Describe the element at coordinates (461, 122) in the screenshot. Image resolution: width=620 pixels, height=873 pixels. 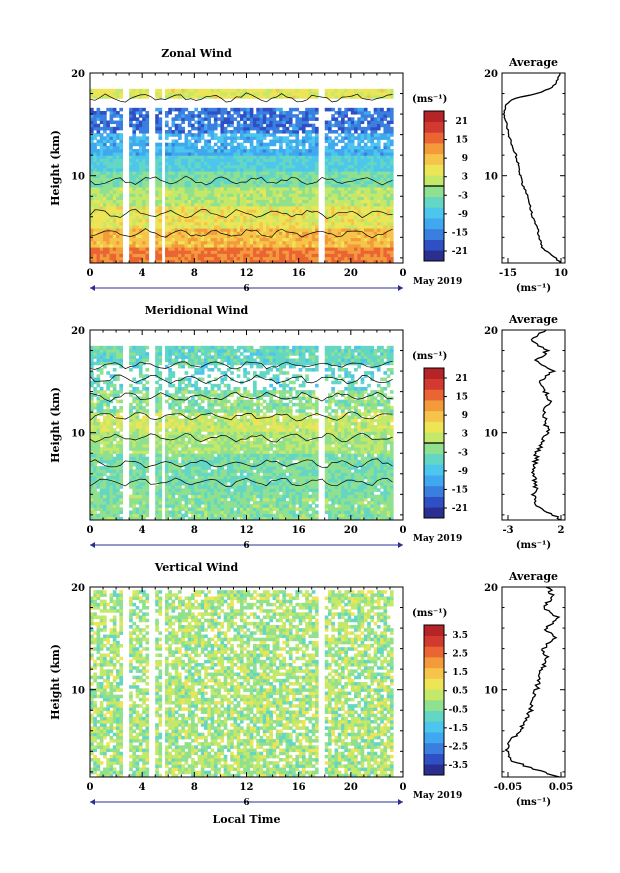
I see `colorbar-tick-label: 21` at that location.